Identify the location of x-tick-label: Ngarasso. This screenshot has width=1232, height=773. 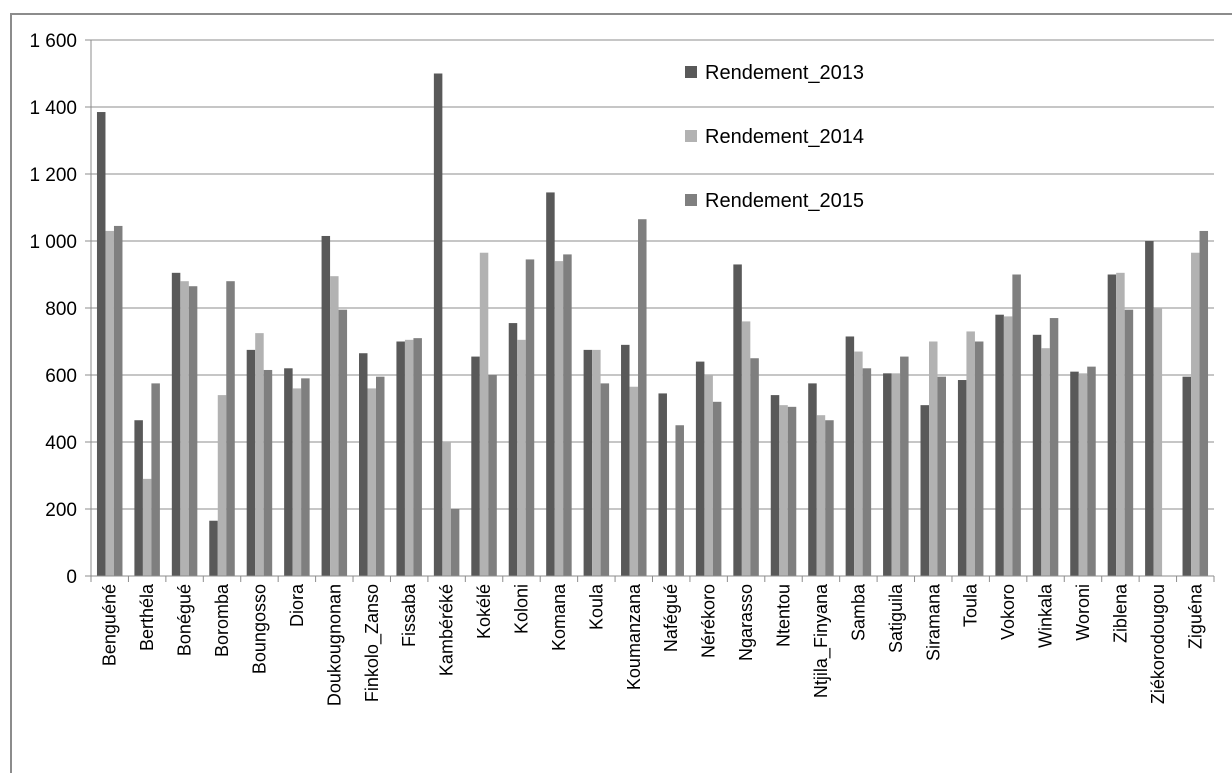
(746, 622).